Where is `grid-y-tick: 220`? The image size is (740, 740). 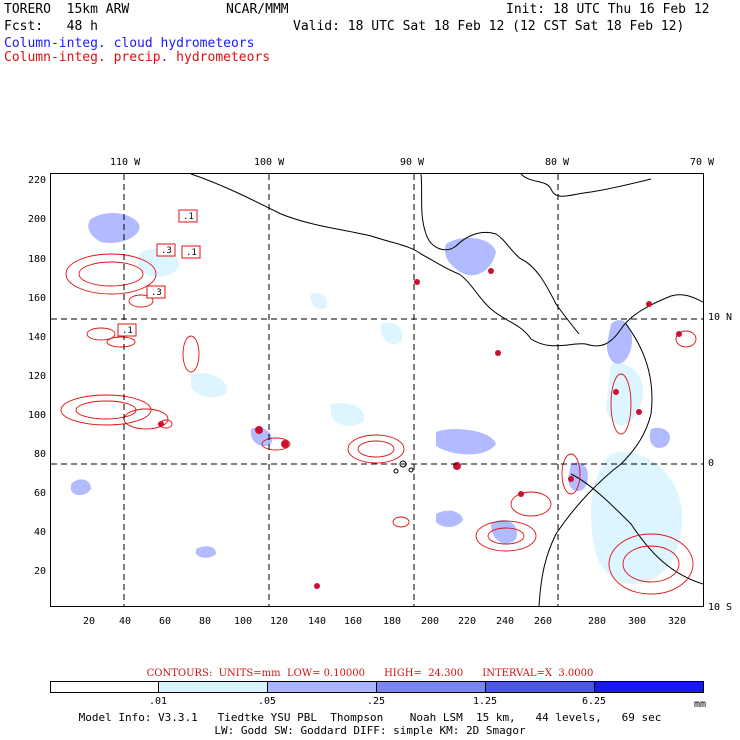 grid-y-tick: 220 is located at coordinates (36, 180).